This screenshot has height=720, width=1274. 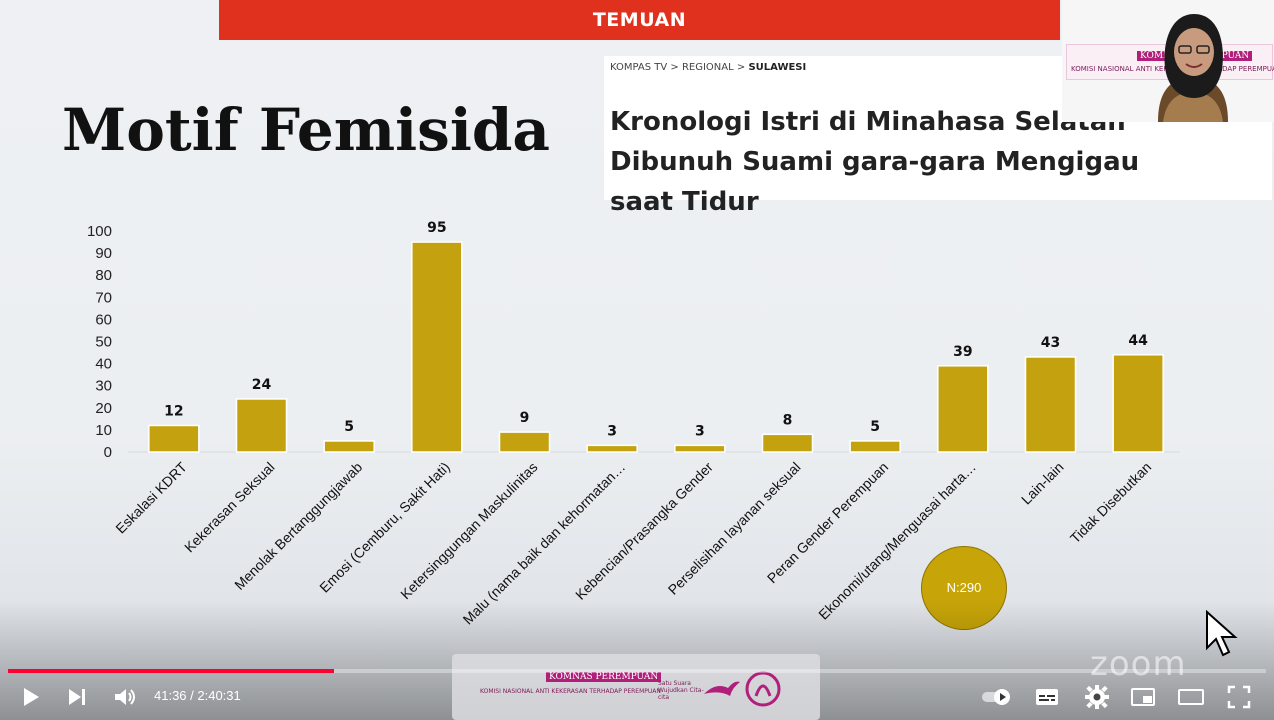 I want to click on category-label: Tidak Disebutkan, so click(x=1110, y=502).